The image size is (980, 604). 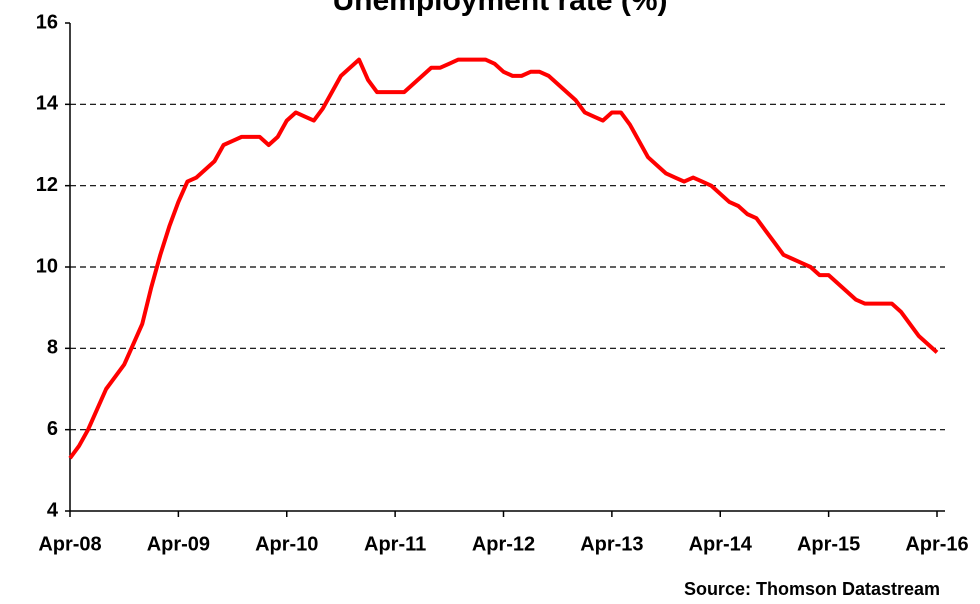 What do you see at coordinates (52, 429) in the screenshot?
I see `y-tick-label: 6` at bounding box center [52, 429].